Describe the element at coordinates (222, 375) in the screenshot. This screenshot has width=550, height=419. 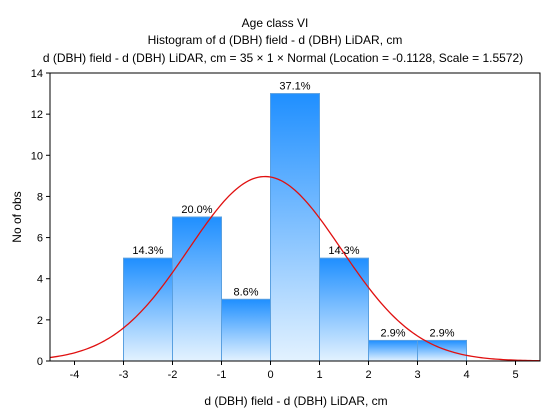
I see `x-tick-label: -1` at that location.